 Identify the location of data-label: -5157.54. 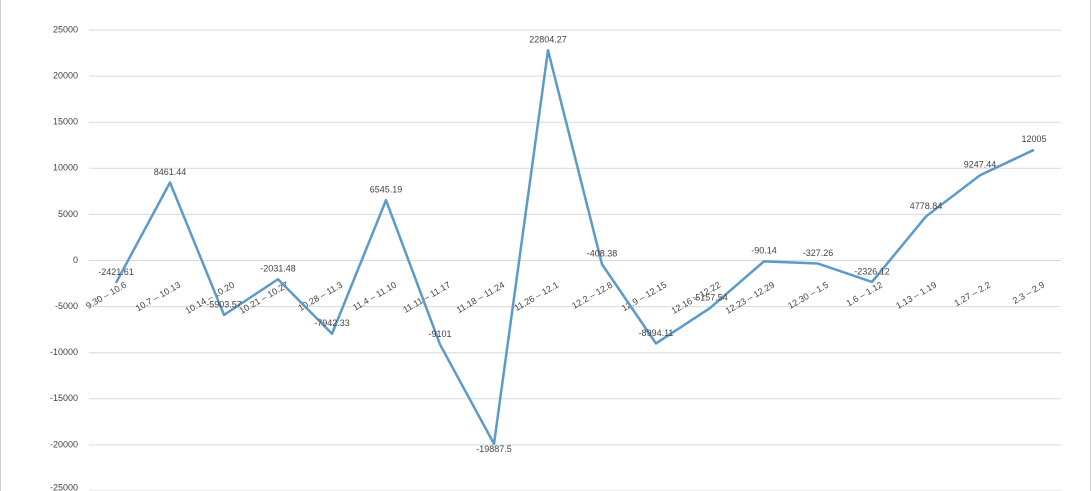
(710, 297).